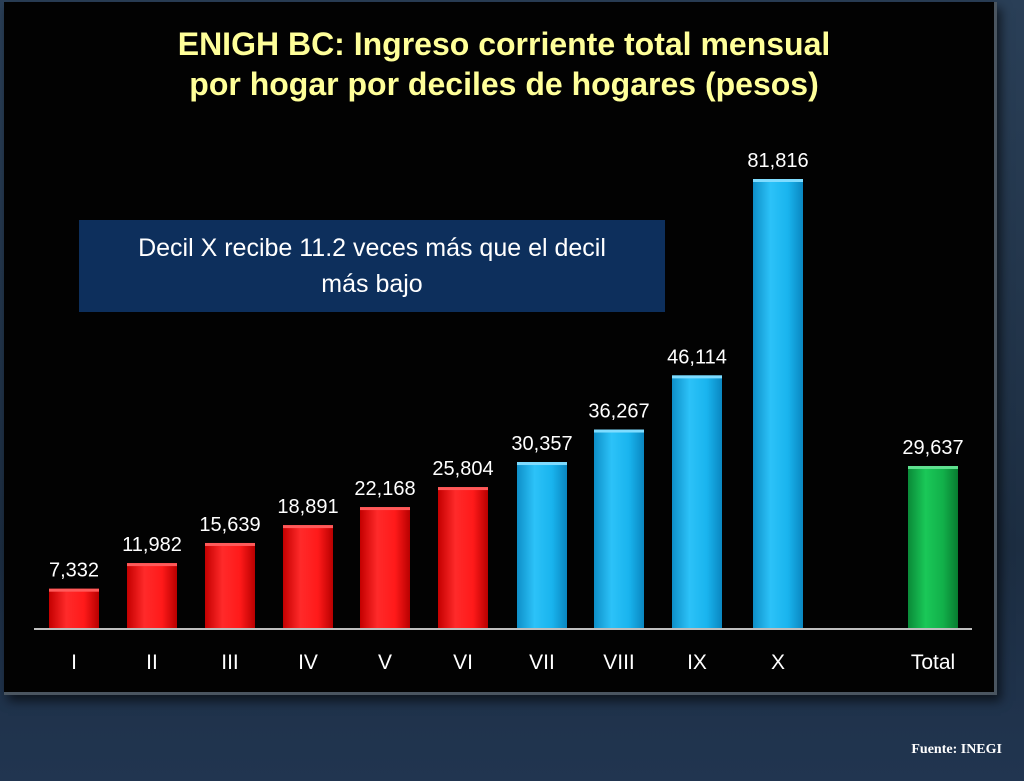 Image resolution: width=1024 pixels, height=781 pixels. What do you see at coordinates (777, 161) in the screenshot?
I see `value-label: 81,816` at bounding box center [777, 161].